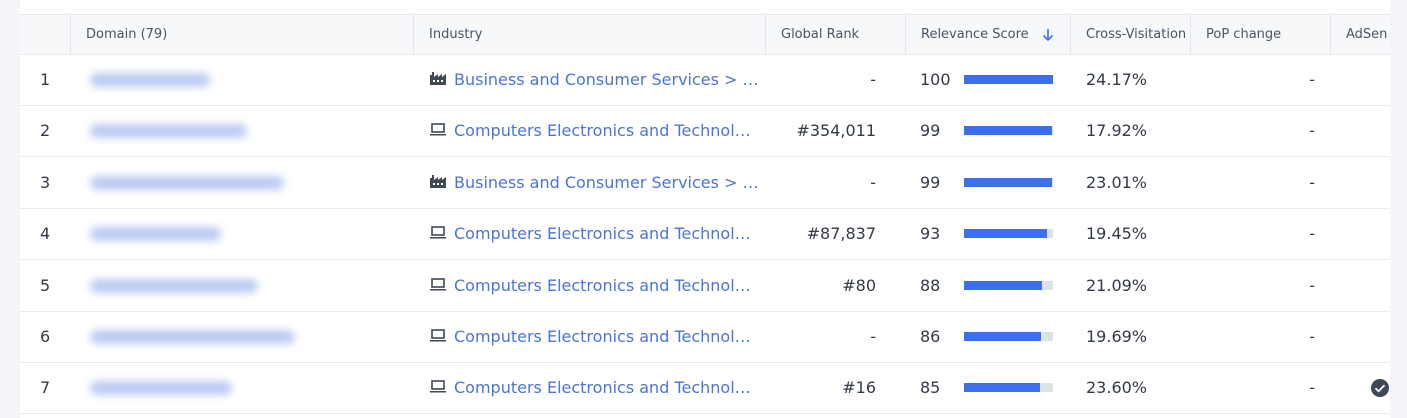  I want to click on cross-visitation: 17.92%, so click(1117, 131).